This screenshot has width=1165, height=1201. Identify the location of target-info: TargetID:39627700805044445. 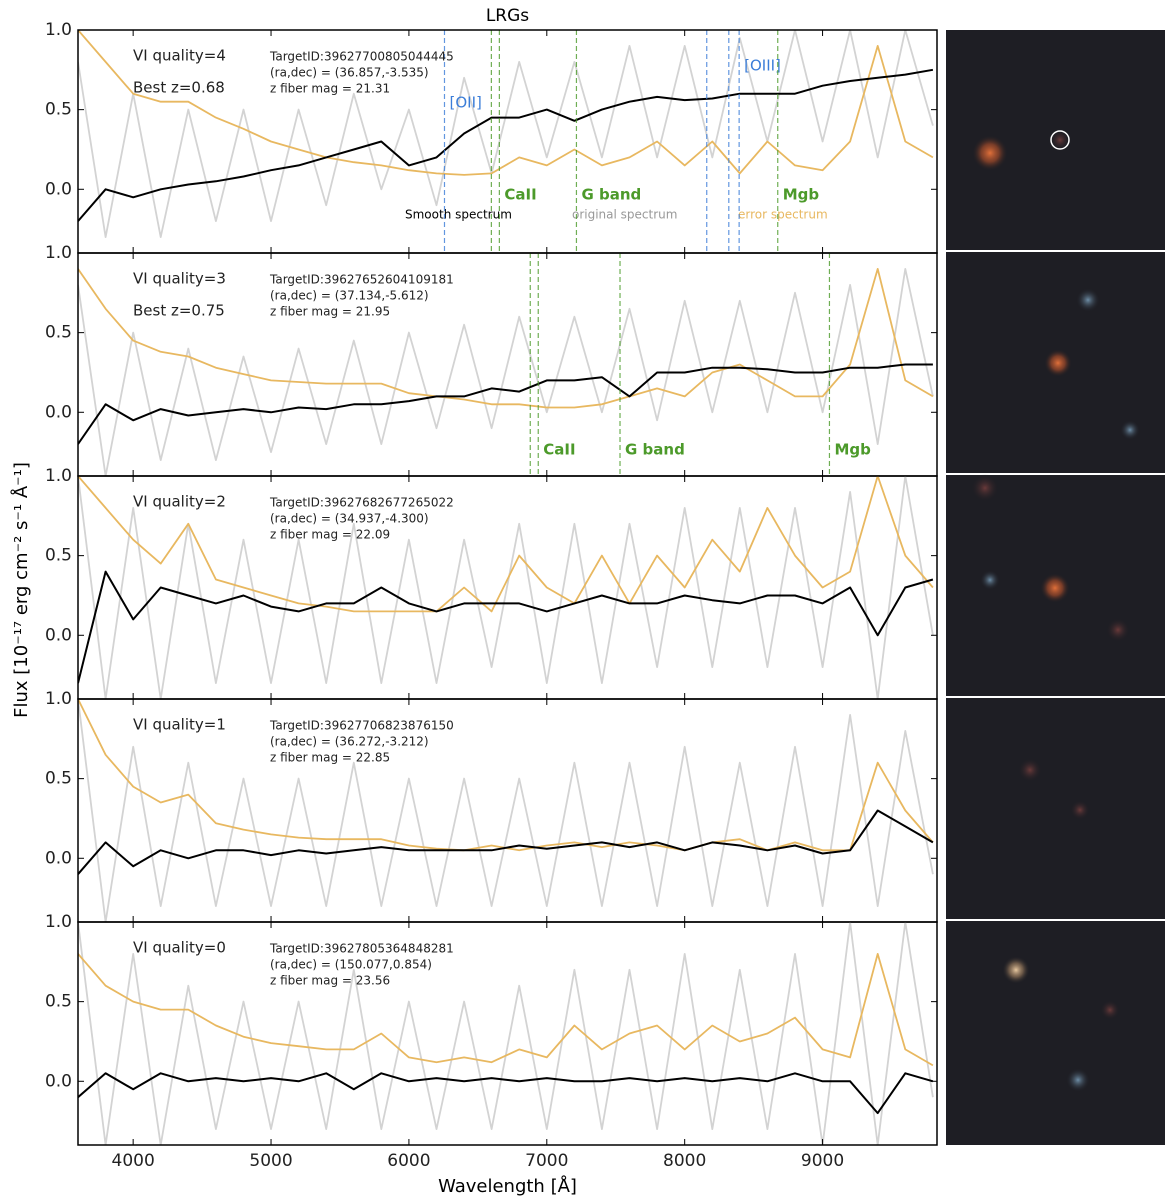
(361, 57).